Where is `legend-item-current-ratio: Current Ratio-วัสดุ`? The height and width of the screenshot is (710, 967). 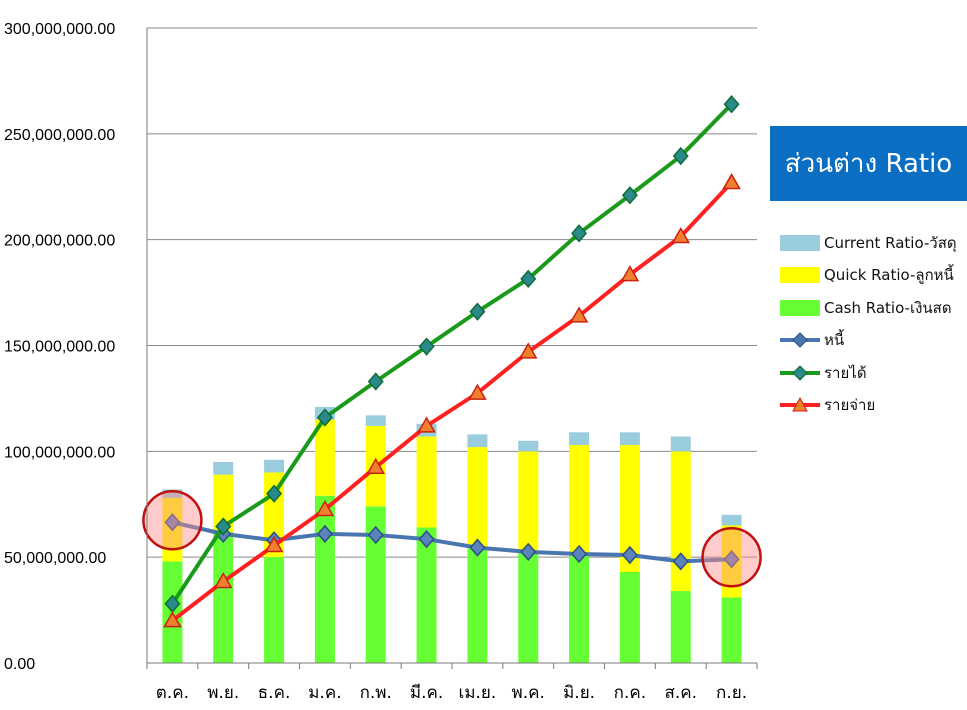
legend-item-current-ratio: Current Ratio-วัสดุ is located at coordinates (868, 242).